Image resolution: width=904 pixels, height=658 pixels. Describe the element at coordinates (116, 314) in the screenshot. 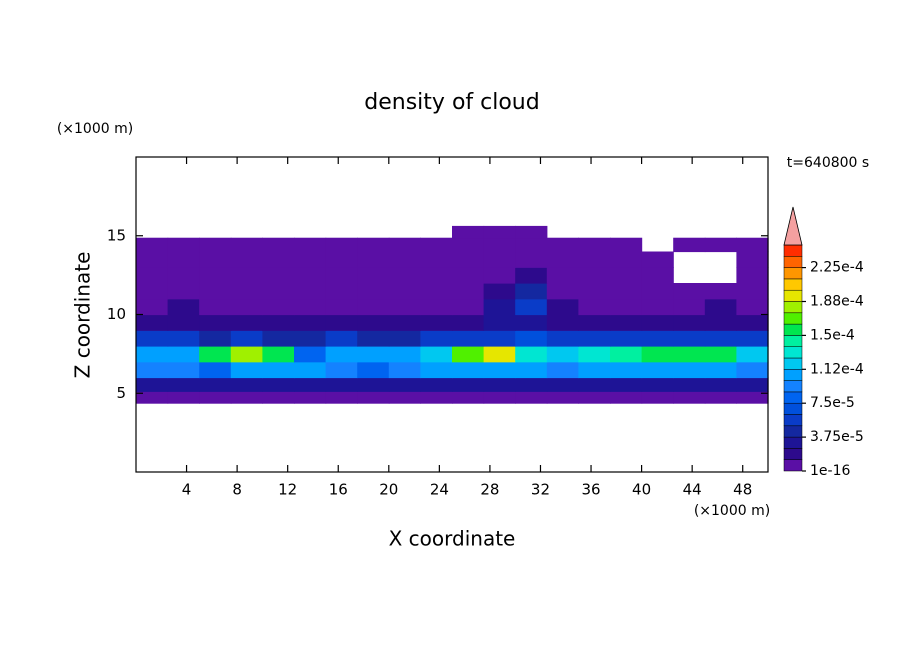

I see `y-tick-label: 10` at that location.